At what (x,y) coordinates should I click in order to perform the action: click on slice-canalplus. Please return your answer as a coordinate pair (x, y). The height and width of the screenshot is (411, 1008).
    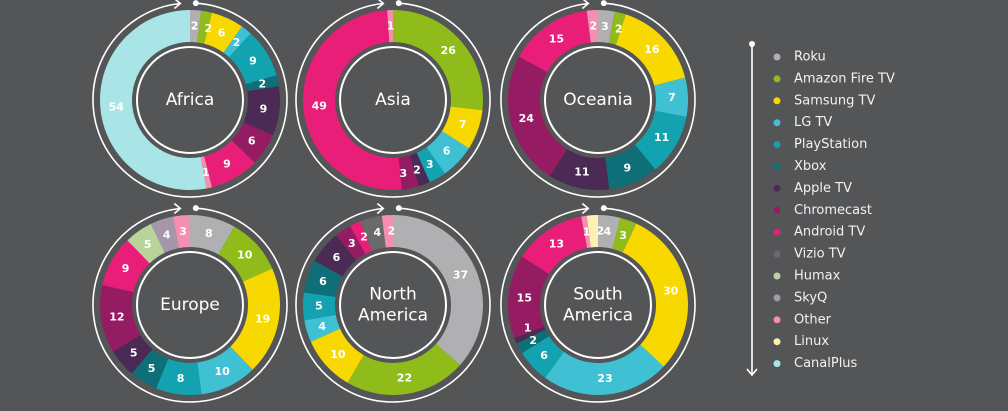
    Looking at the image, I should click on (153, 100).